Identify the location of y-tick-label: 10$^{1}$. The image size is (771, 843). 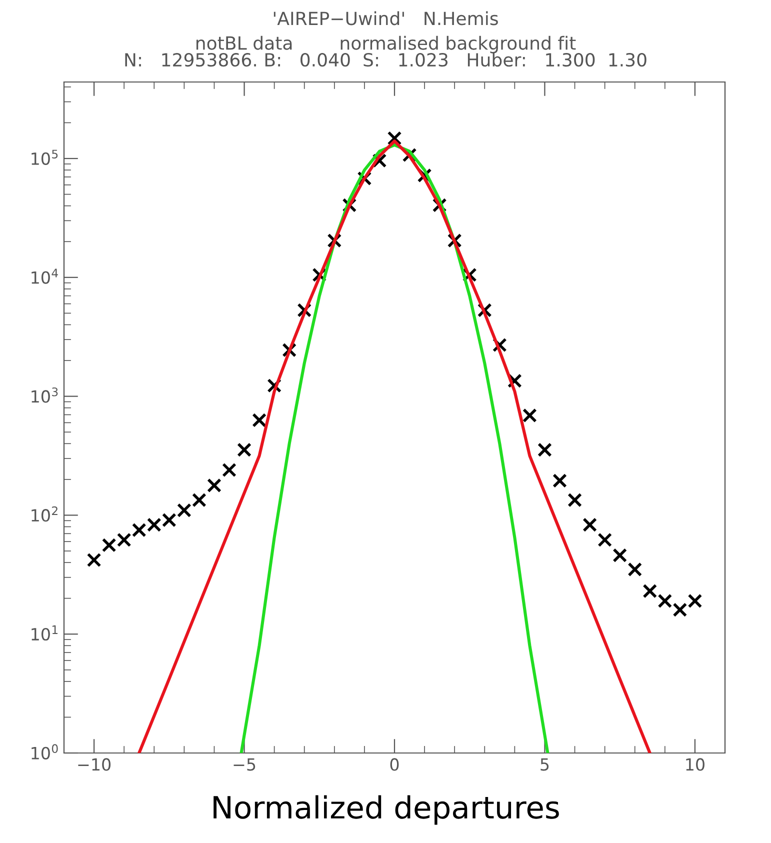
(45, 633).